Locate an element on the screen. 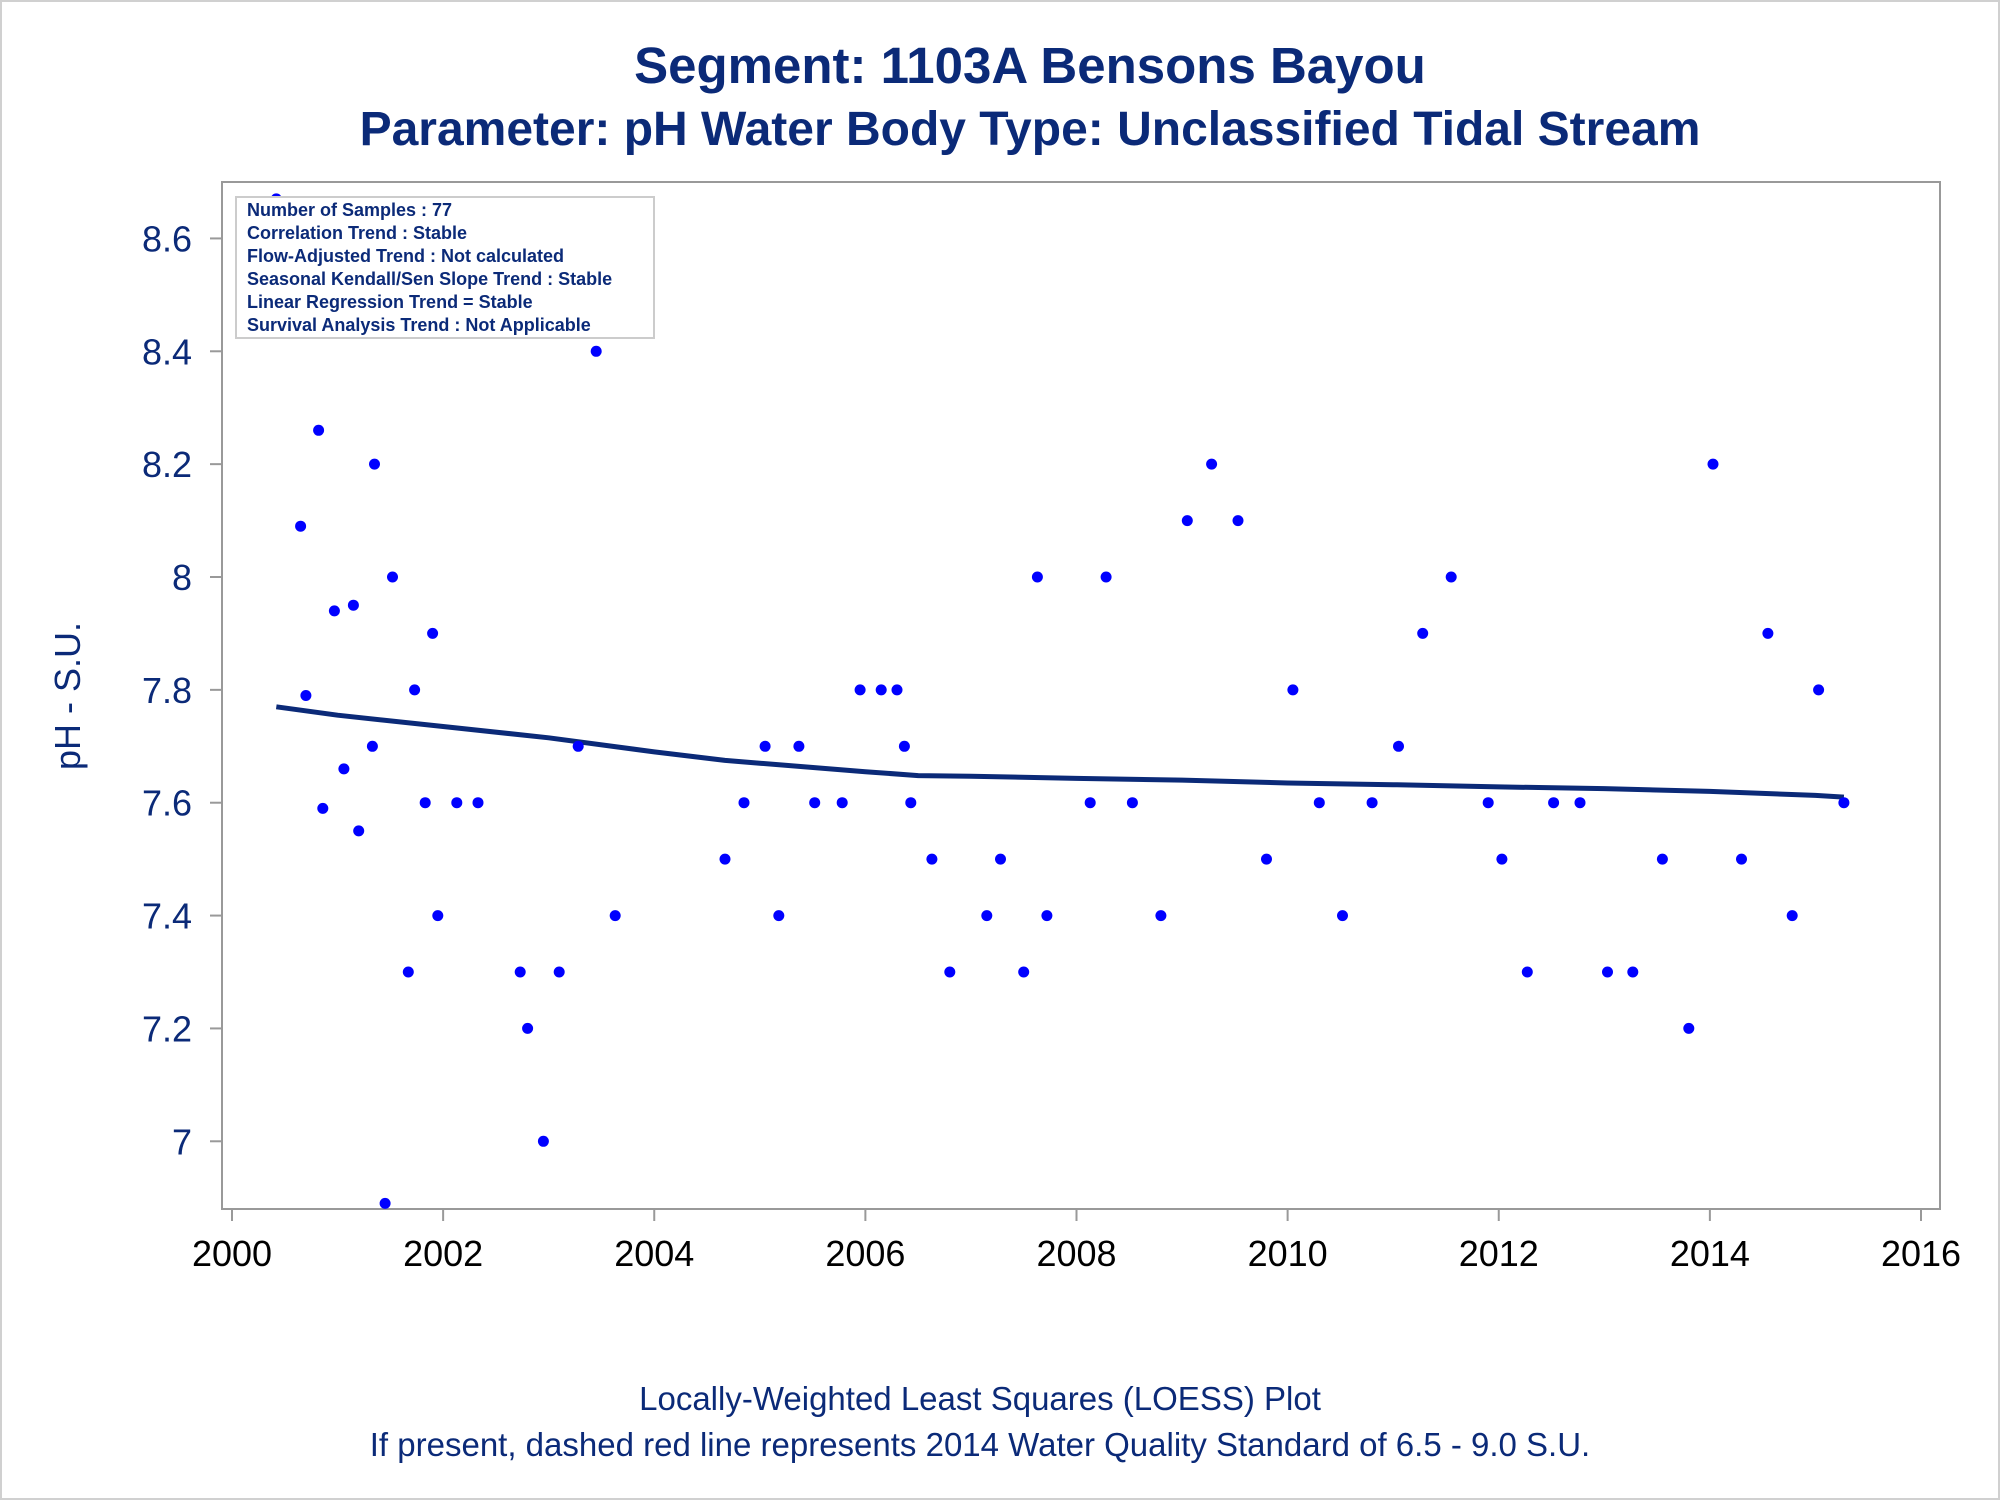 The image size is (2000, 1500). stats-box-border is located at coordinates (445, 267).